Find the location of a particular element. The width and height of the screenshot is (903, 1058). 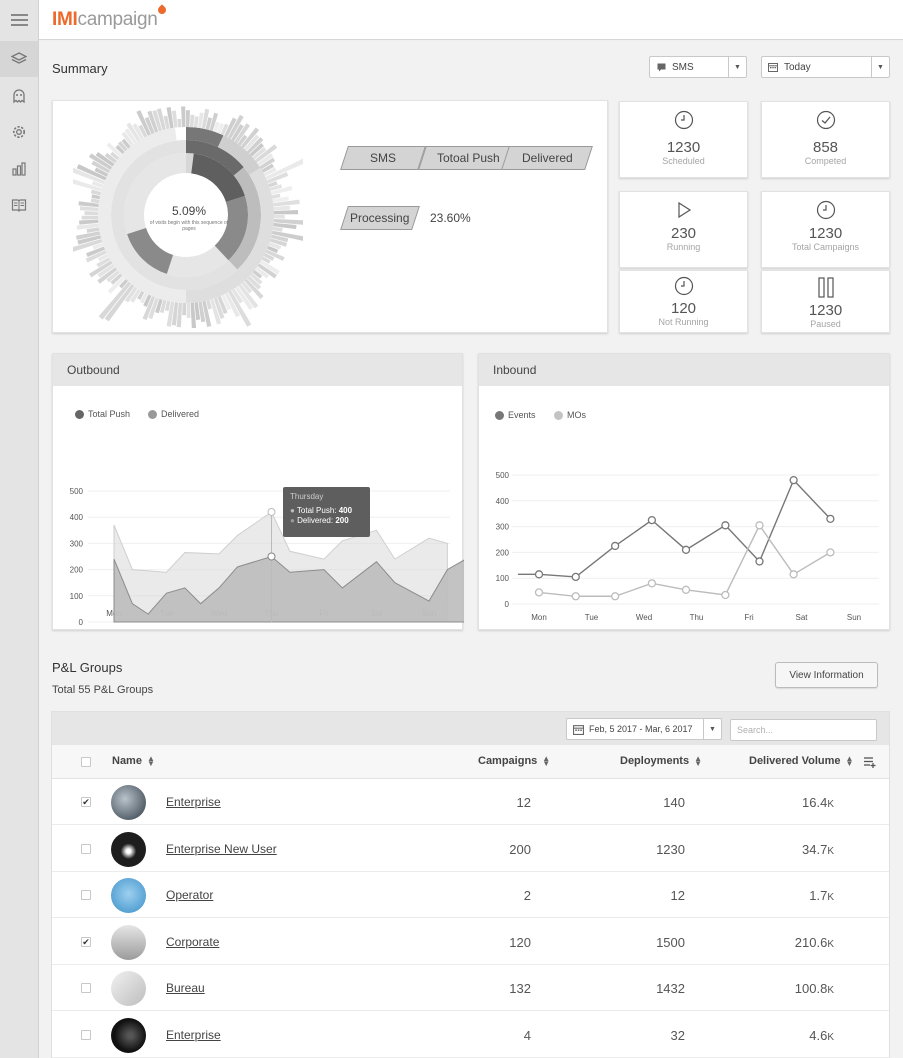

view-information-button: View Information is located at coordinates (826, 675).